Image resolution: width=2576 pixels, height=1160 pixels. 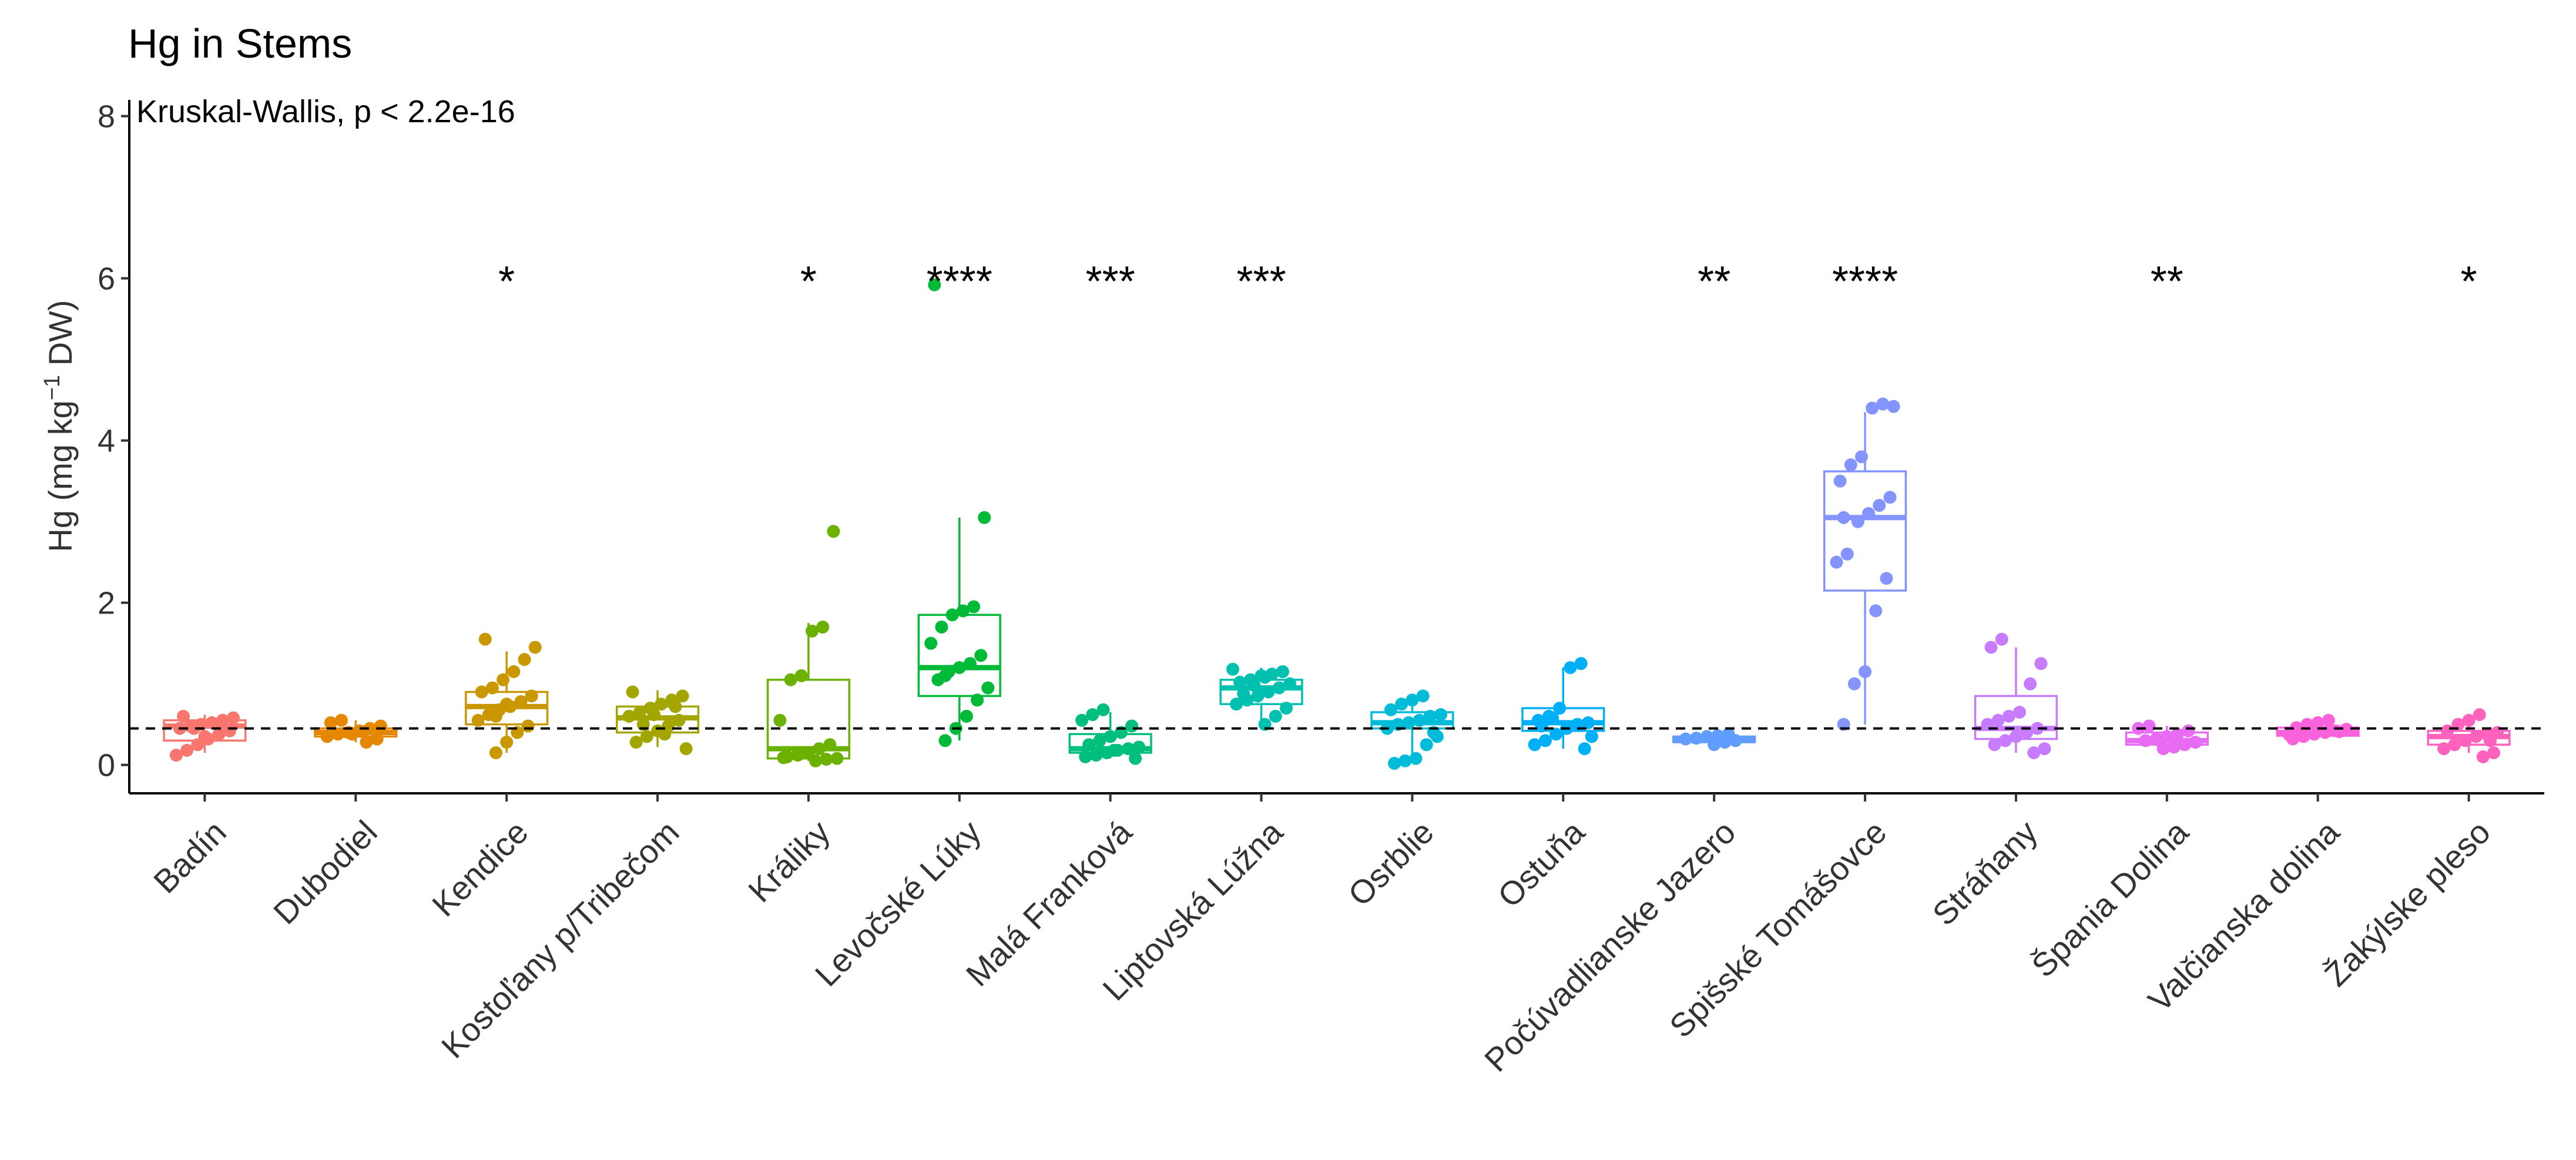 What do you see at coordinates (106, 765) in the screenshot?
I see `y-tick-label: 0` at bounding box center [106, 765].